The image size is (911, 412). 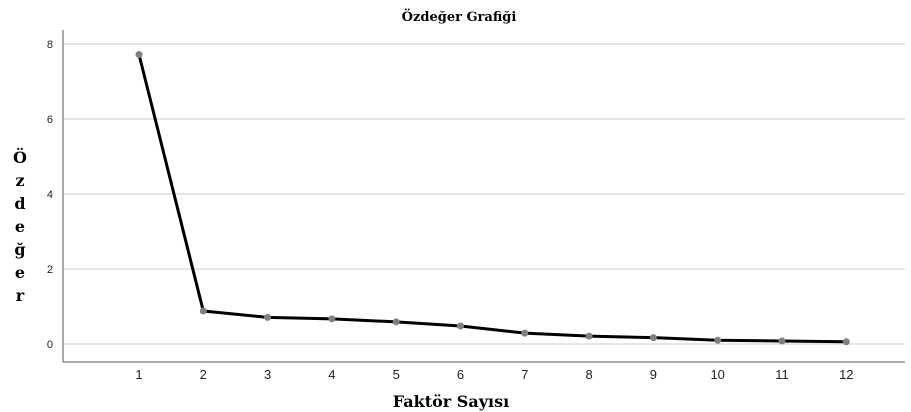 I want to click on x-tick-label: 1, so click(x=138, y=374).